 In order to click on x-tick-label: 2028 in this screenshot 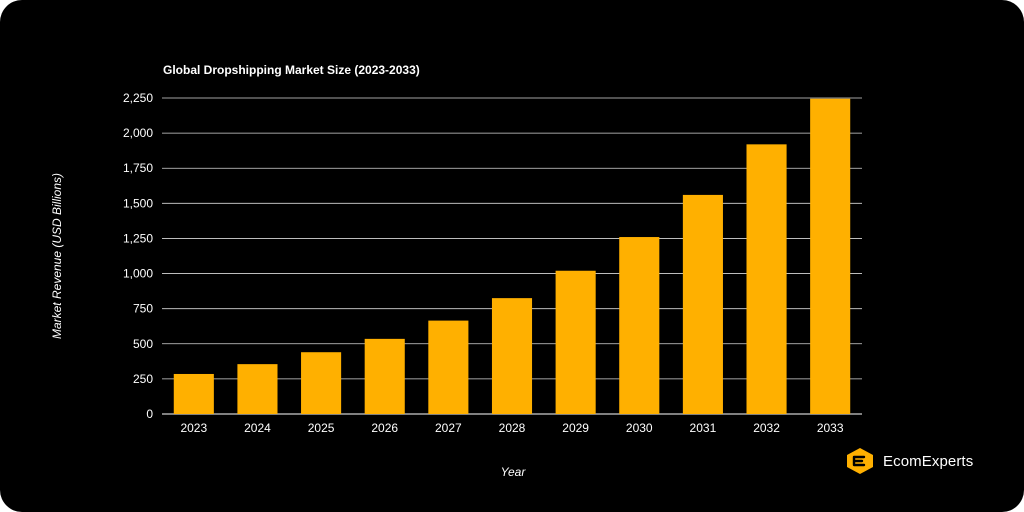, I will do `click(512, 428)`.